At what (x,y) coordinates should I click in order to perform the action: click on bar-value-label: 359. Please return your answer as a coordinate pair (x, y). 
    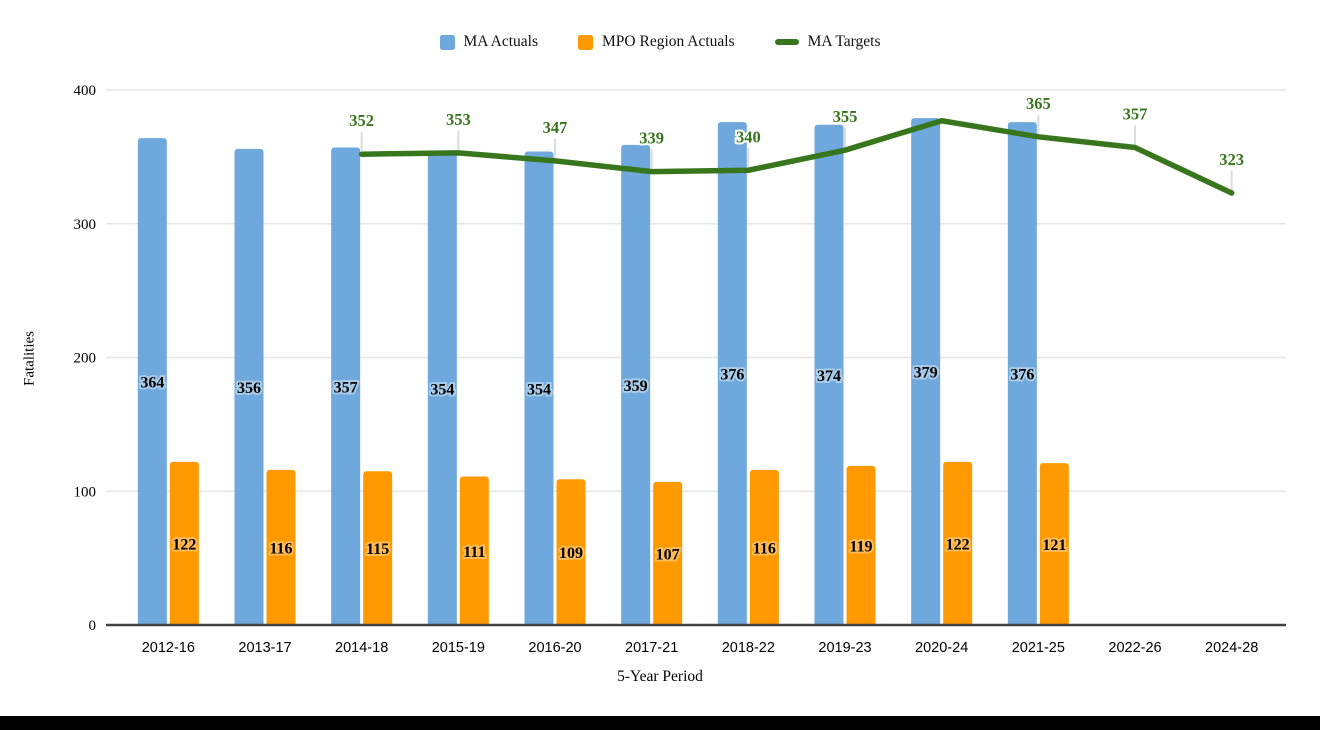
    Looking at the image, I should click on (636, 386).